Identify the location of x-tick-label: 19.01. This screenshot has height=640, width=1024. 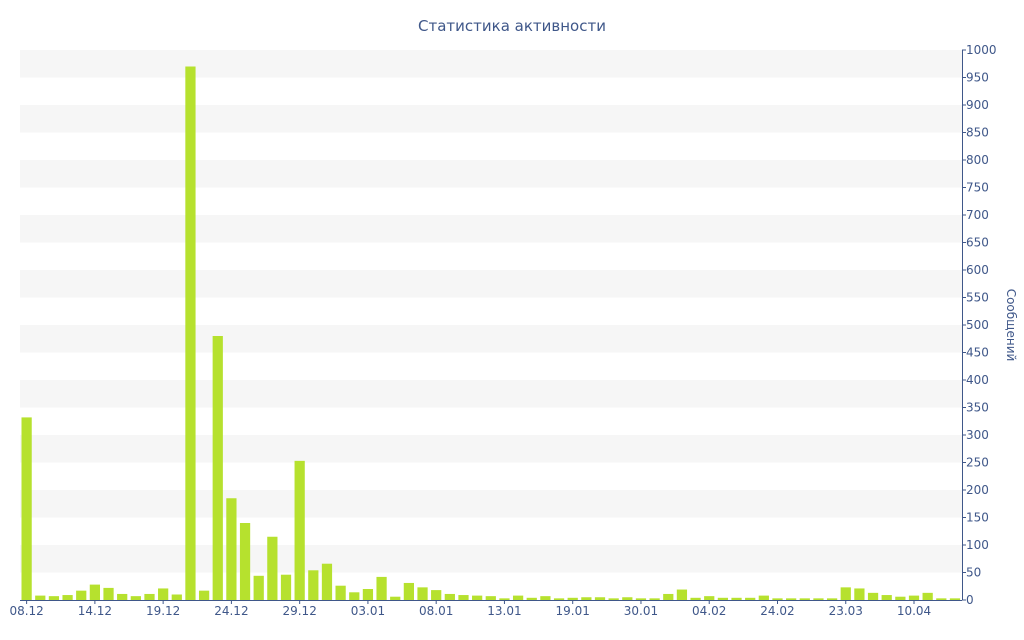
(573, 611).